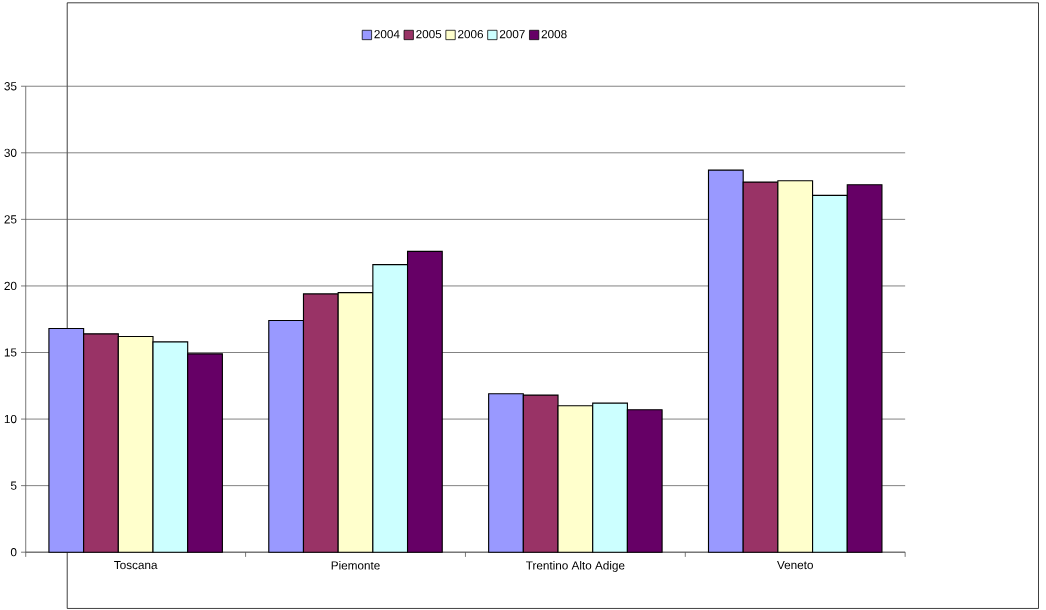 The width and height of the screenshot is (1046, 610). Describe the element at coordinates (136, 565) in the screenshot. I see `x-tick-label: Toscana` at that location.